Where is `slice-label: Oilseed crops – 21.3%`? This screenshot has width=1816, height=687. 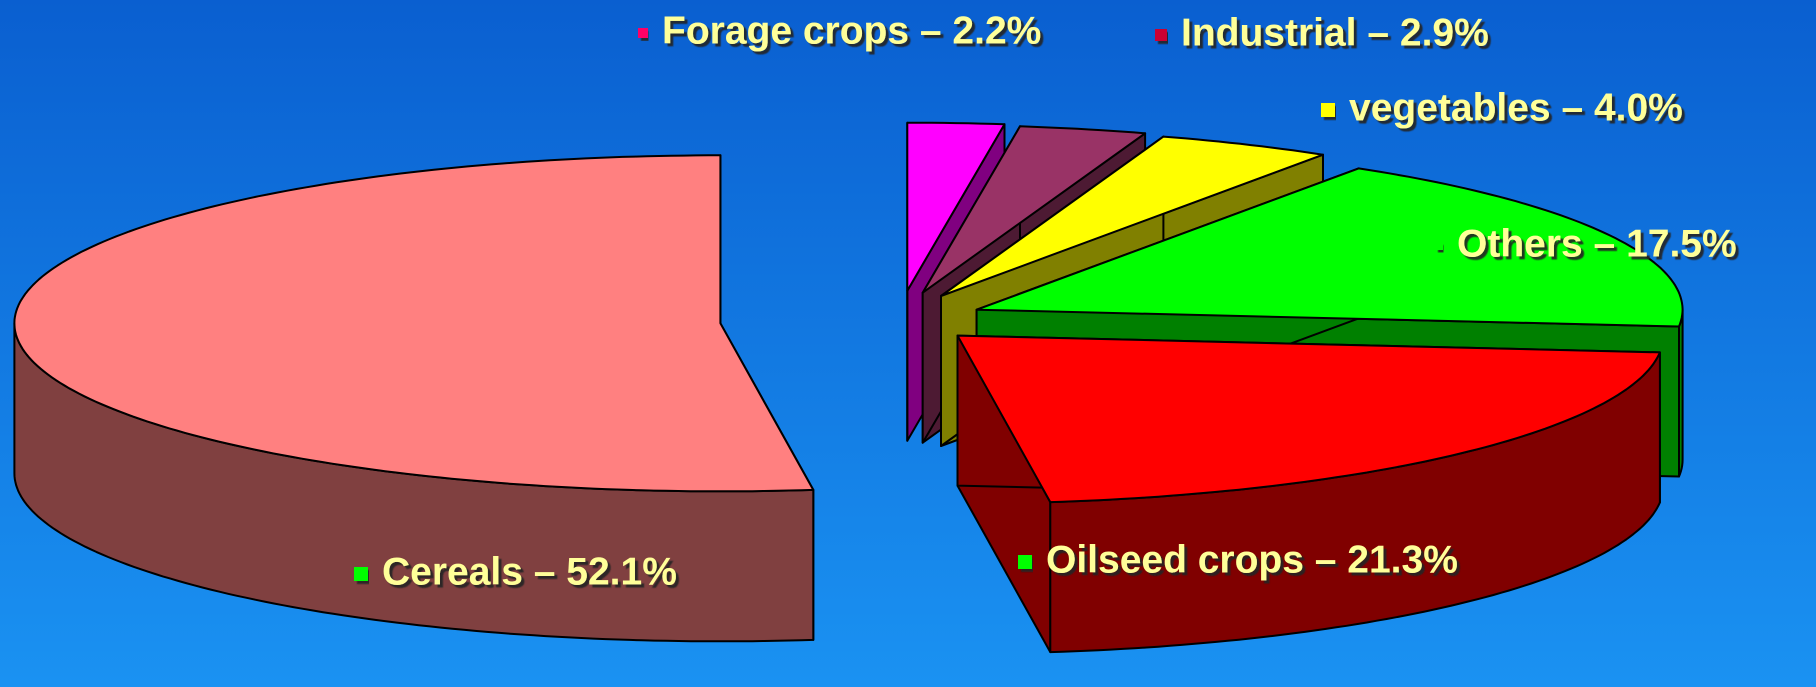 slice-label: Oilseed crops – 21.3% is located at coordinates (1252, 559).